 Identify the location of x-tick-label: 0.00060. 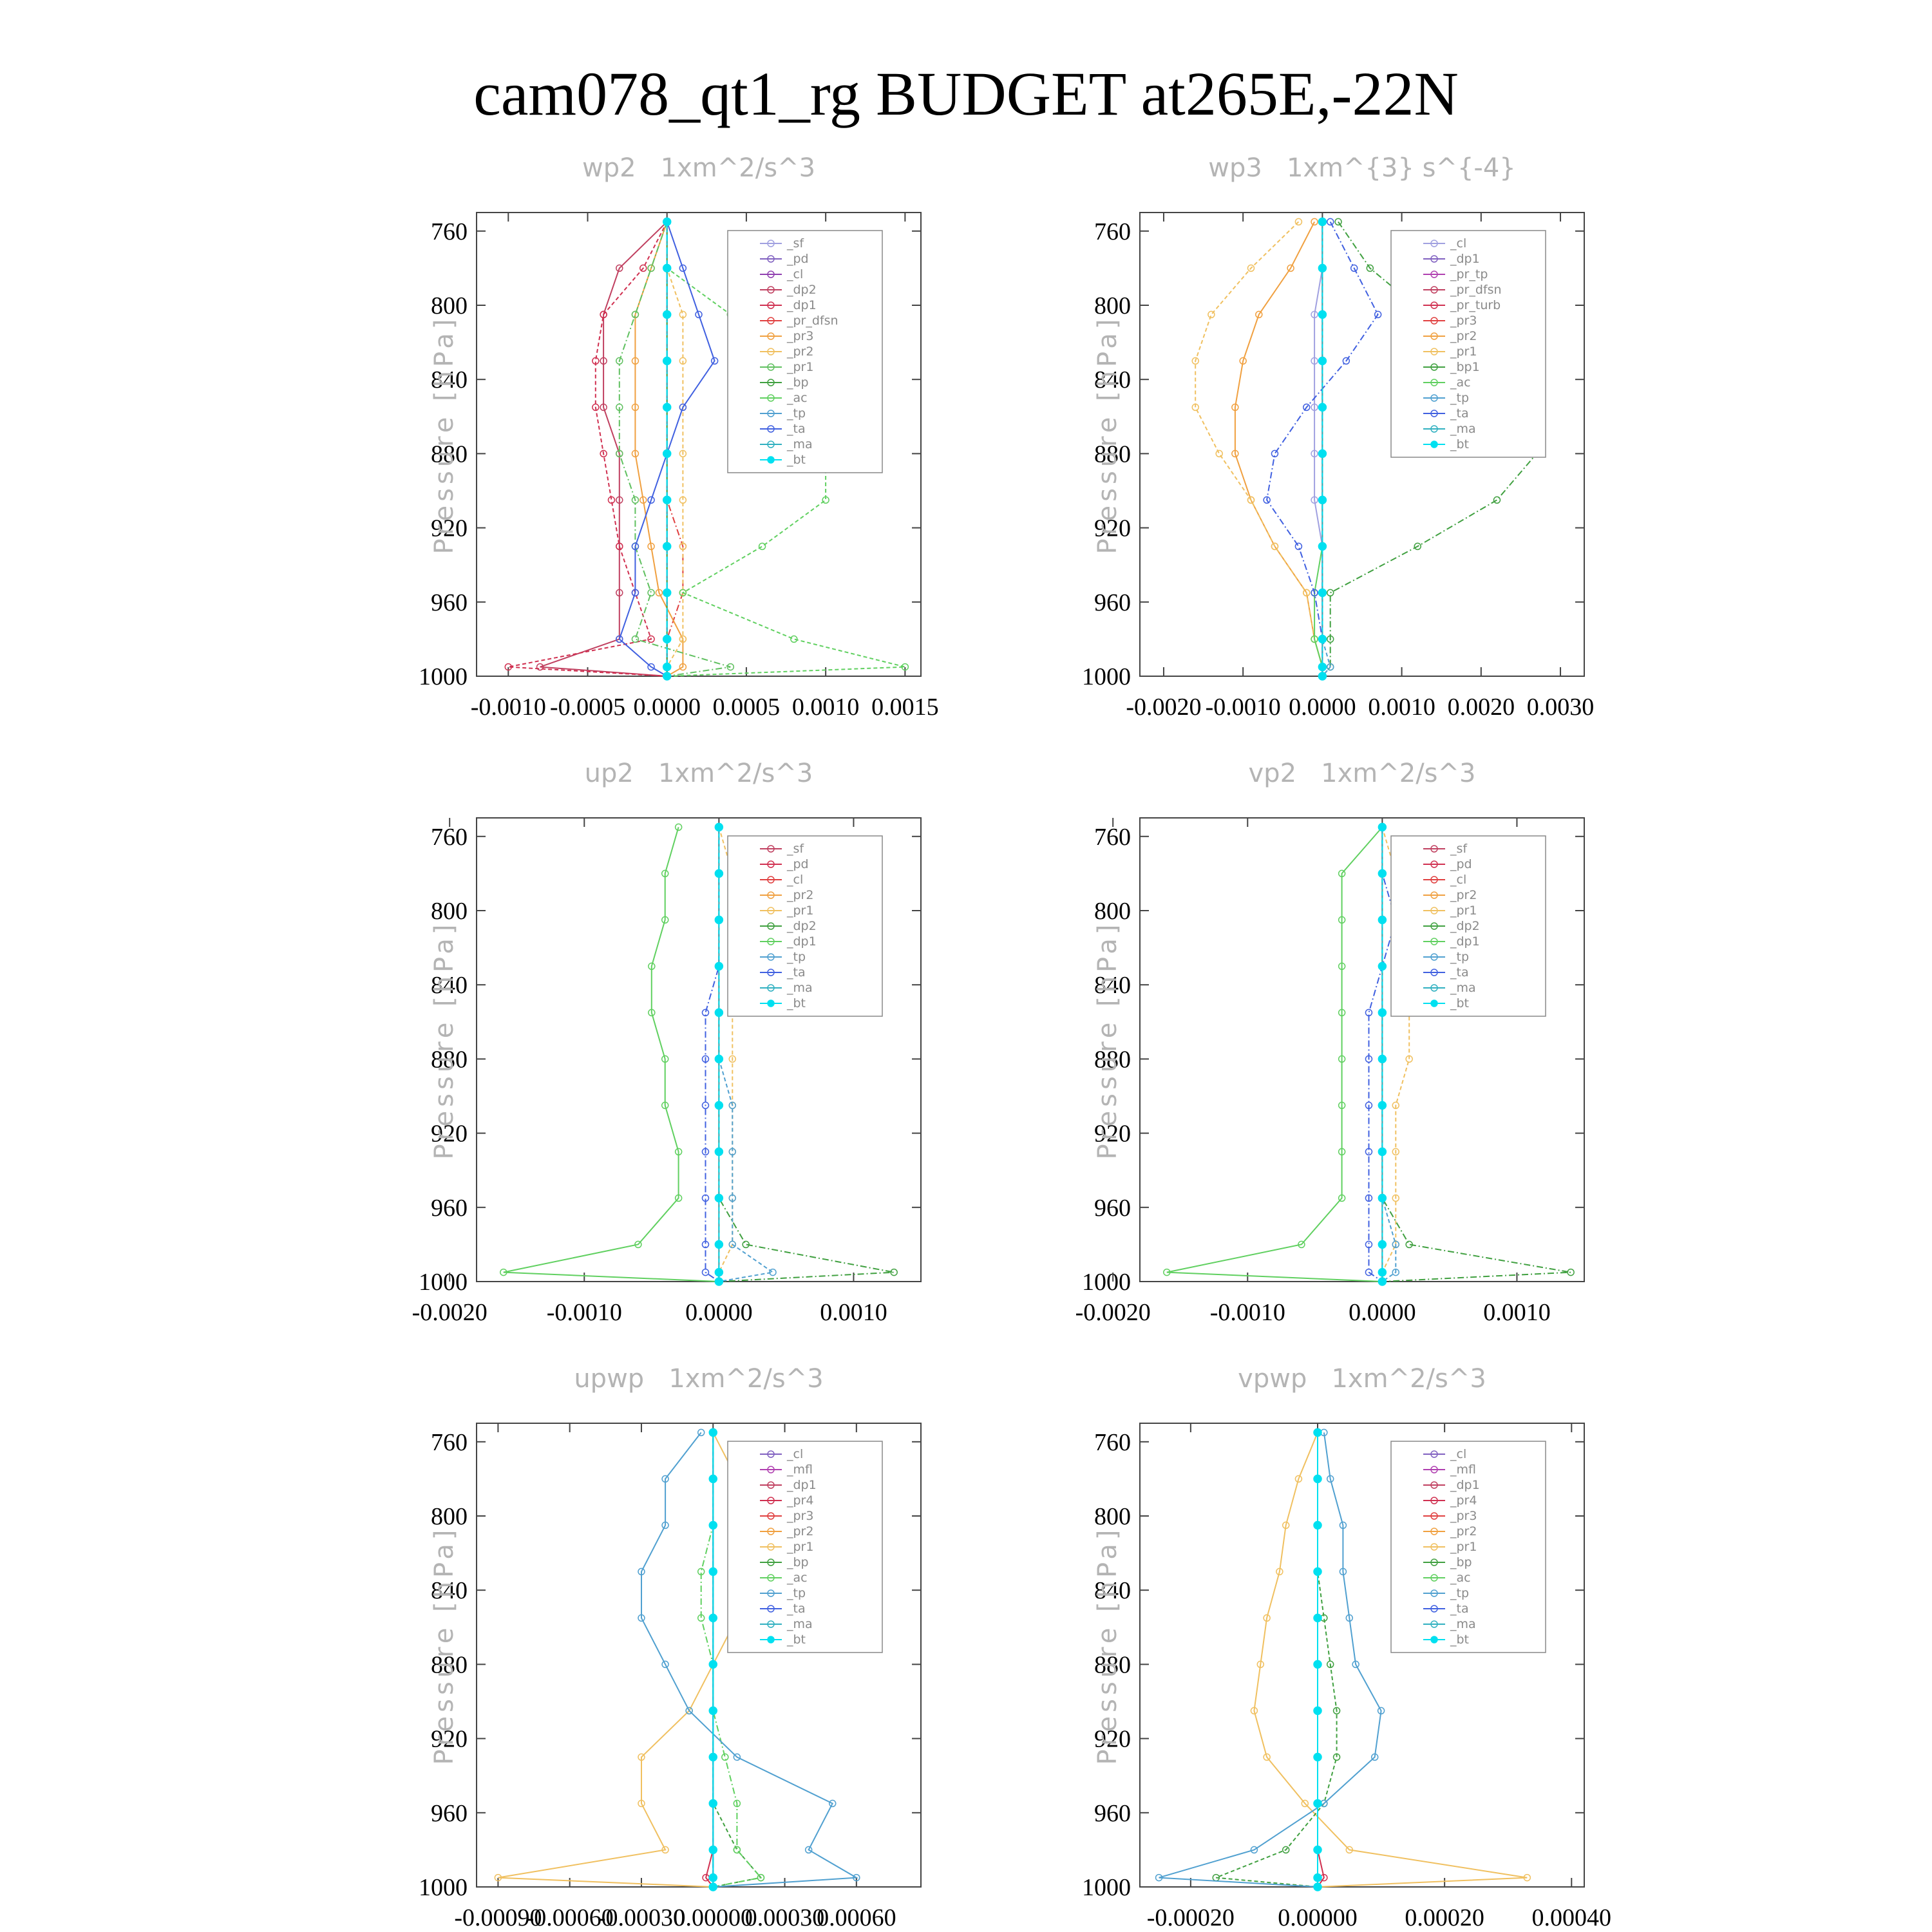
(856, 1917).